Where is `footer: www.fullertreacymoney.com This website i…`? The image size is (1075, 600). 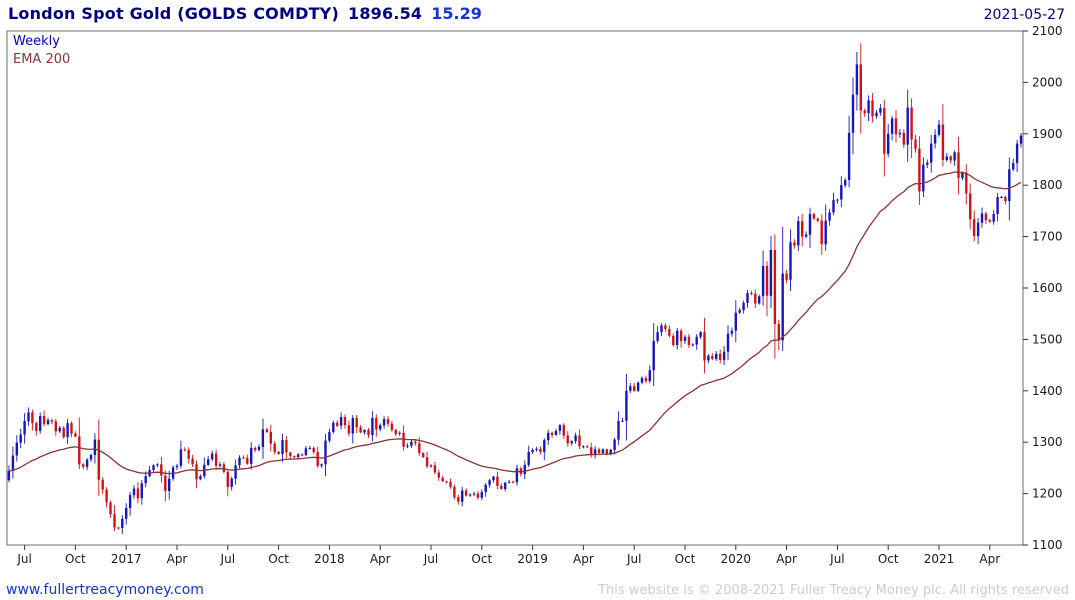 footer: www.fullertreacymoney.com This website i… is located at coordinates (537, 590).